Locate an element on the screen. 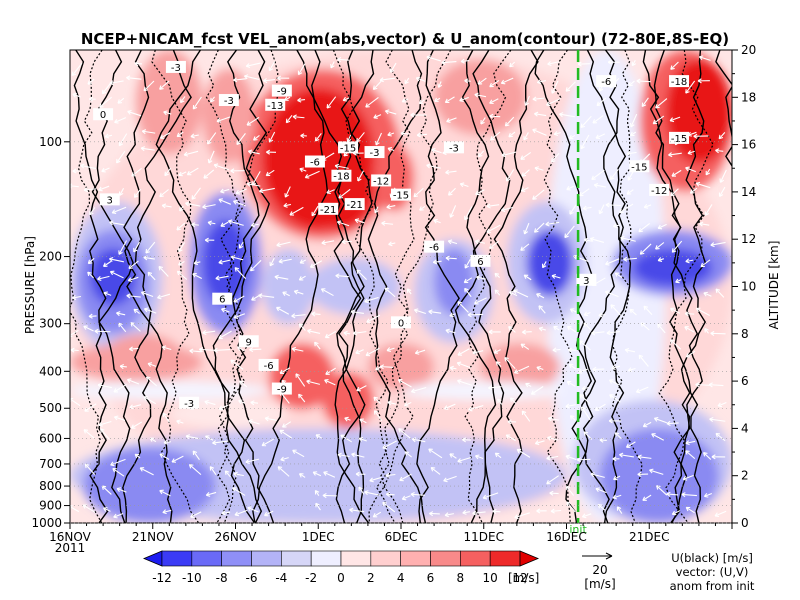 This screenshot has height=600, width=800. contour-label-11: -3 is located at coordinates (374, 152).